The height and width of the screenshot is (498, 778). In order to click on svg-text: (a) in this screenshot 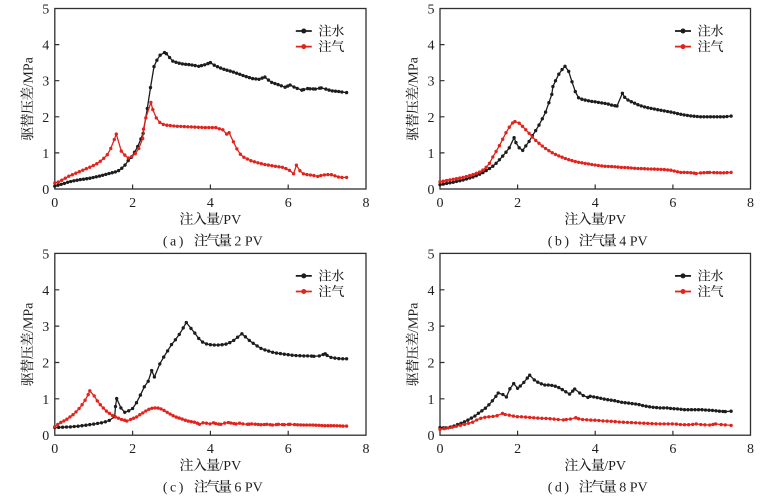, I will do `click(174, 241)`.